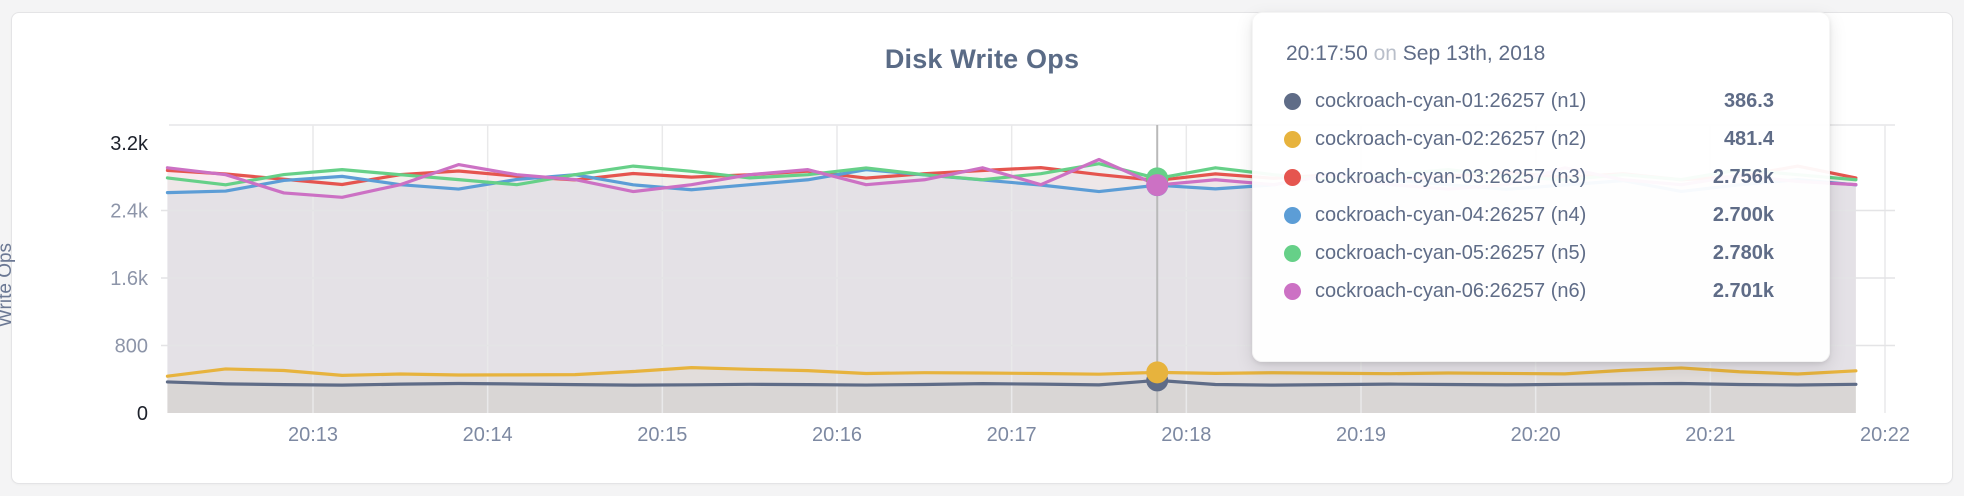 The image size is (1964, 496). Describe the element at coordinates (129, 211) in the screenshot. I see `y-tick-label: 2.4k` at that location.